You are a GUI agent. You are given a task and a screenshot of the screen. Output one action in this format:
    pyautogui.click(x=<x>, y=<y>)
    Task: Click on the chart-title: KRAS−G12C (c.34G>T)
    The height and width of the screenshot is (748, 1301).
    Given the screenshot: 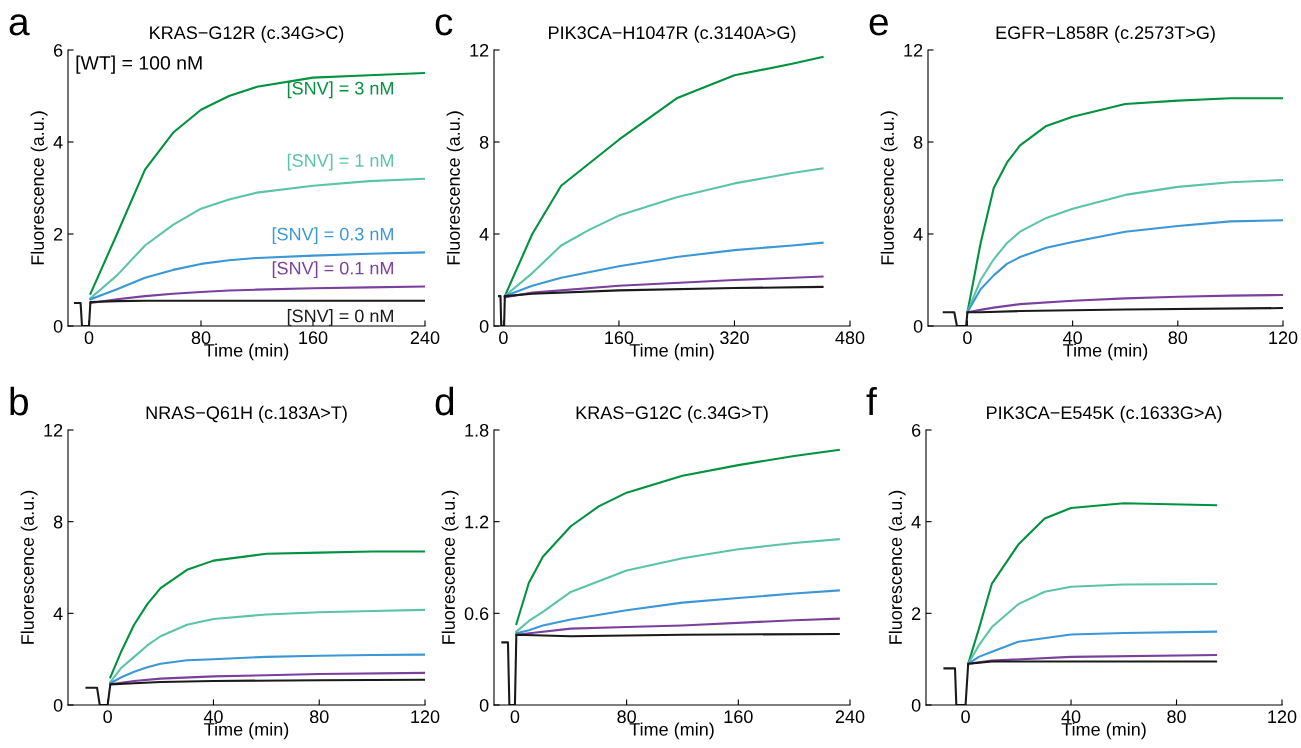 What is the action you would take?
    pyautogui.click(x=672, y=414)
    